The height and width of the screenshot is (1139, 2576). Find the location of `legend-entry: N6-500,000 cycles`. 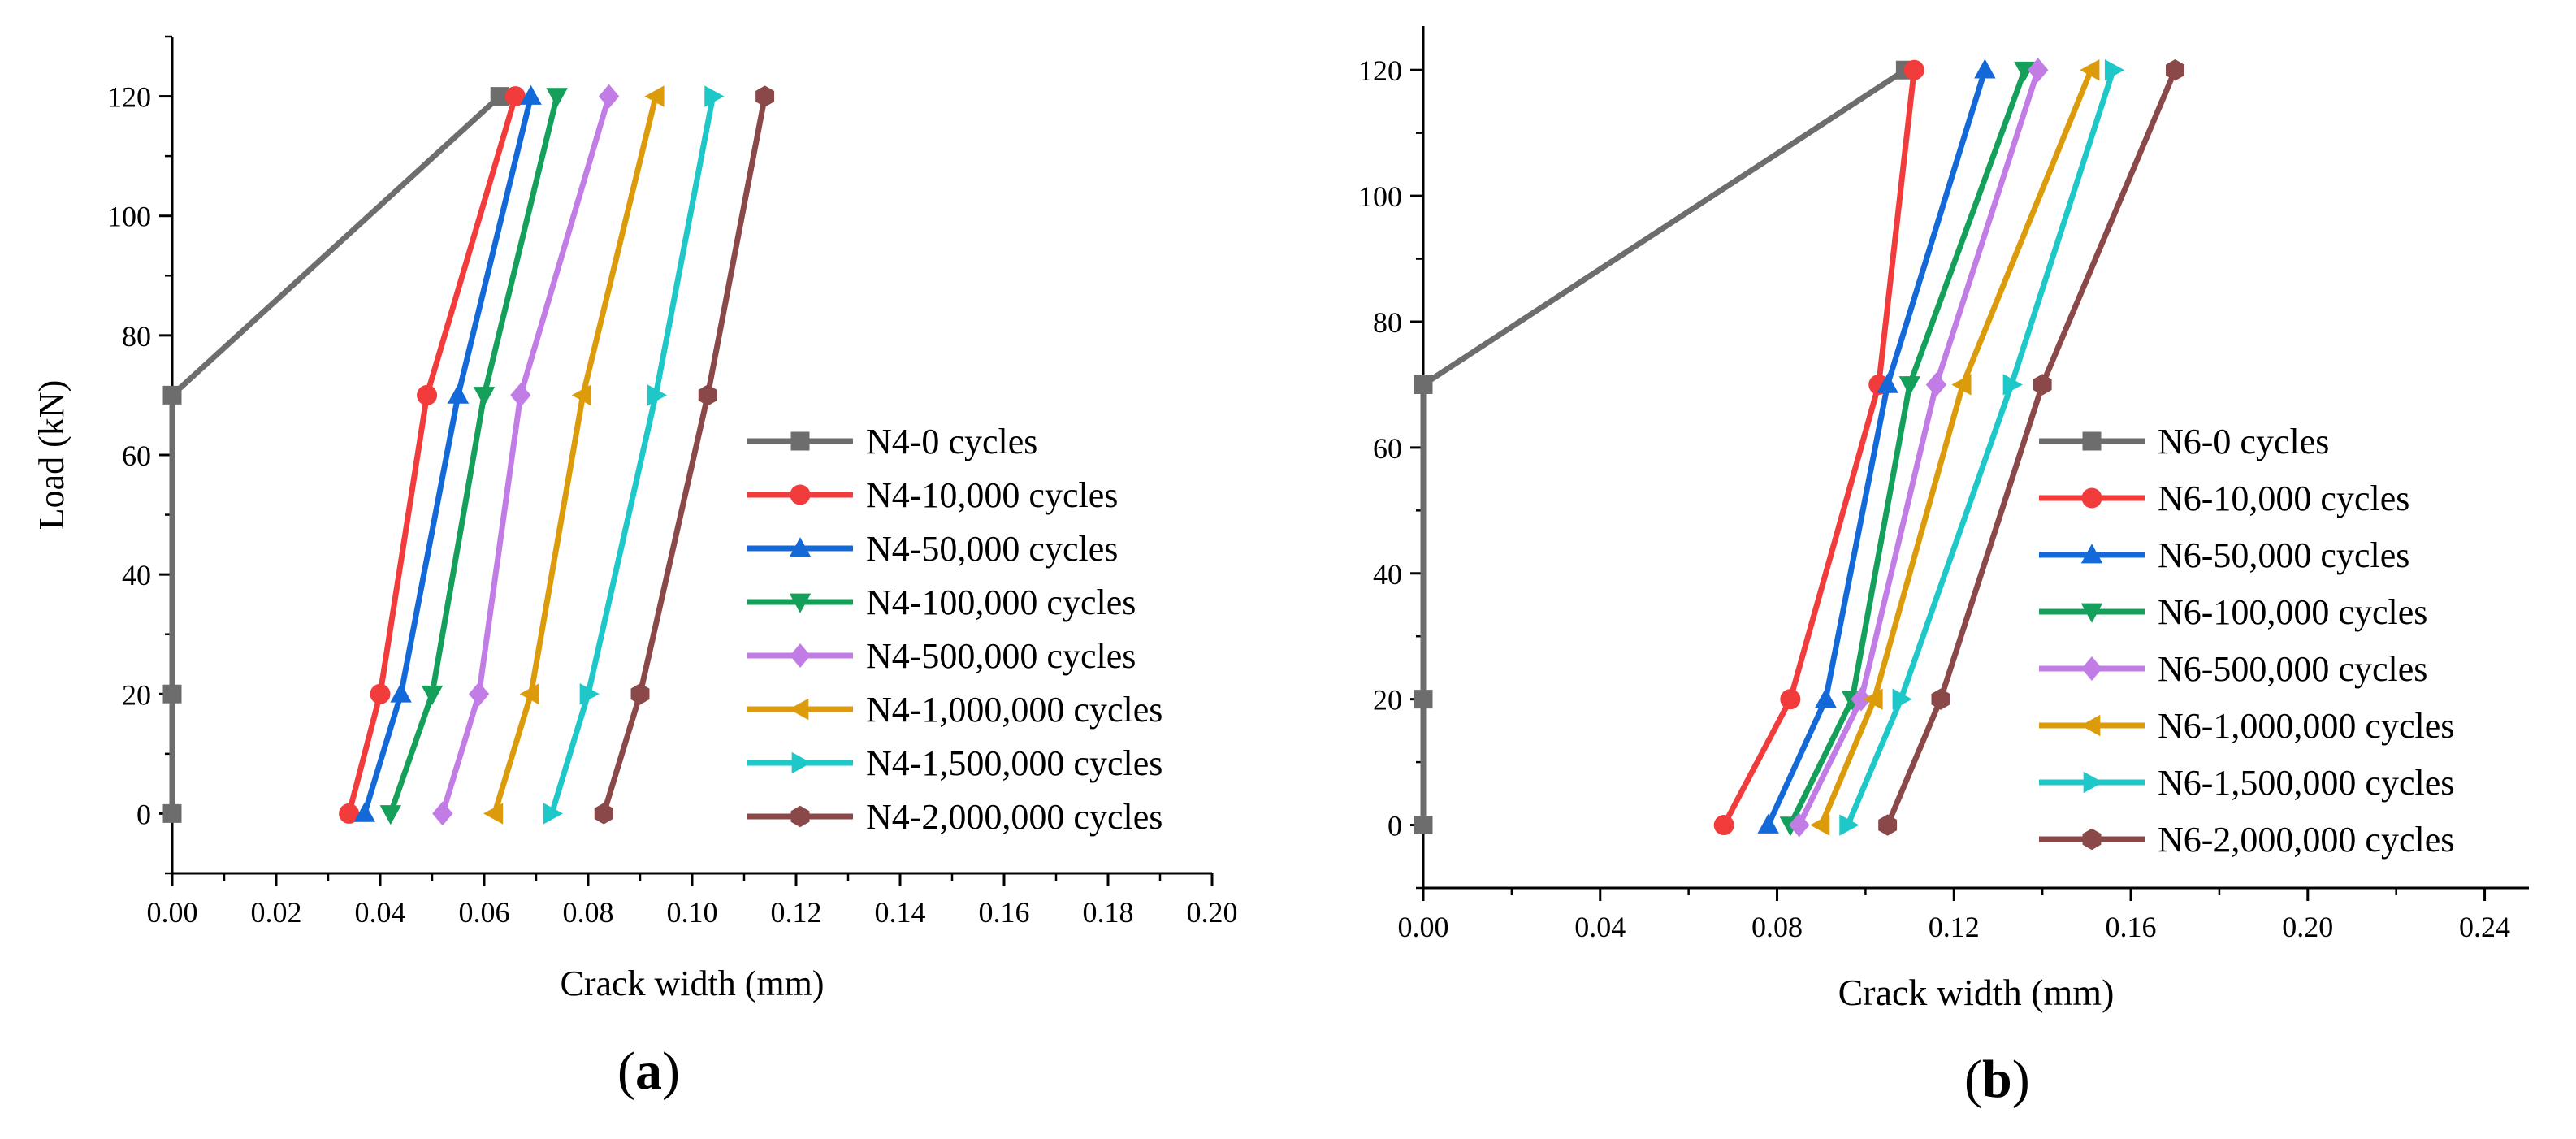

legend-entry: N6-500,000 cycles is located at coordinates (2233, 669).